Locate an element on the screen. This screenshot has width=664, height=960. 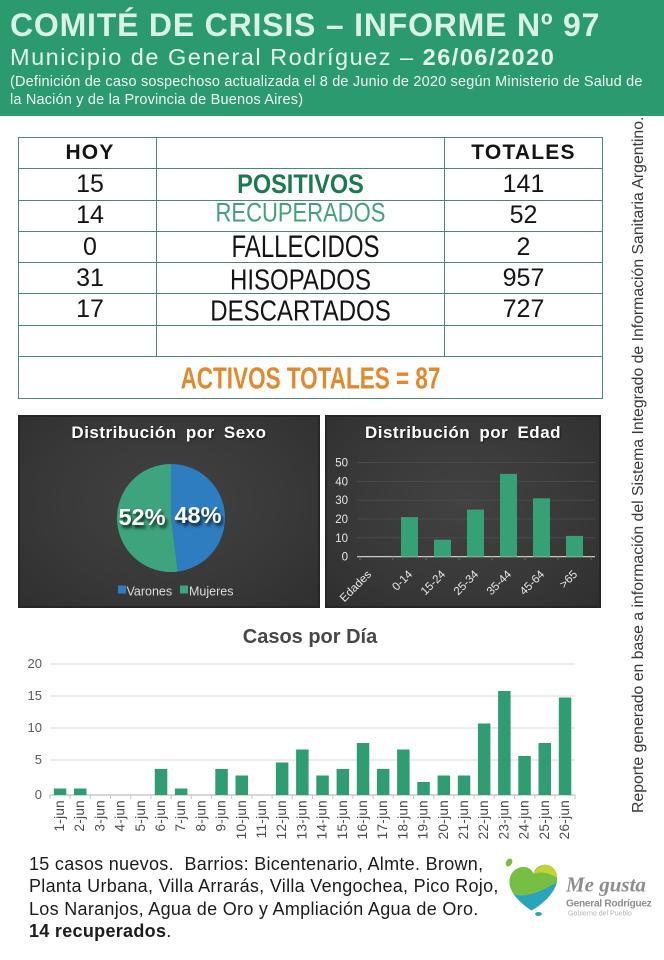
svg-text: 48% is located at coordinates (197, 515).